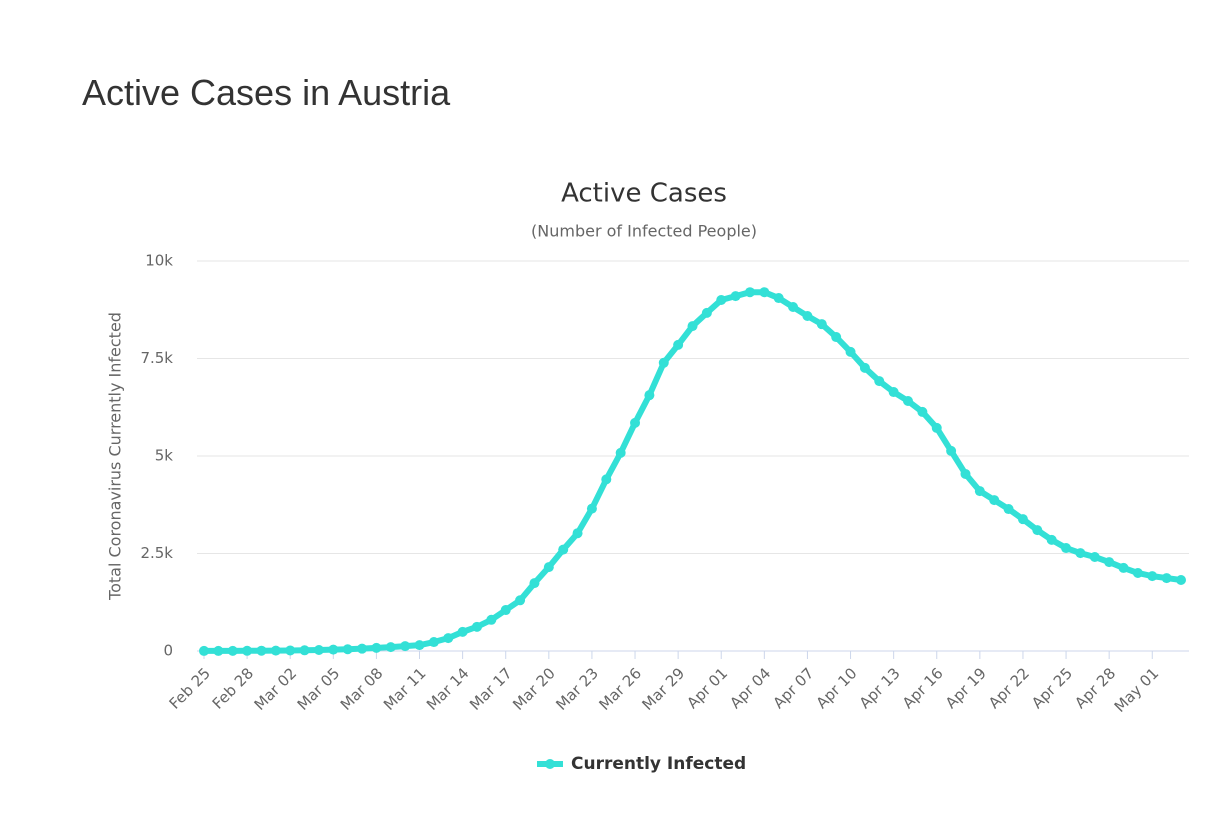 Image resolution: width=1221 pixels, height=835 pixels. What do you see at coordinates (164, 456) in the screenshot?
I see `y-tick-label: 5k` at bounding box center [164, 456].